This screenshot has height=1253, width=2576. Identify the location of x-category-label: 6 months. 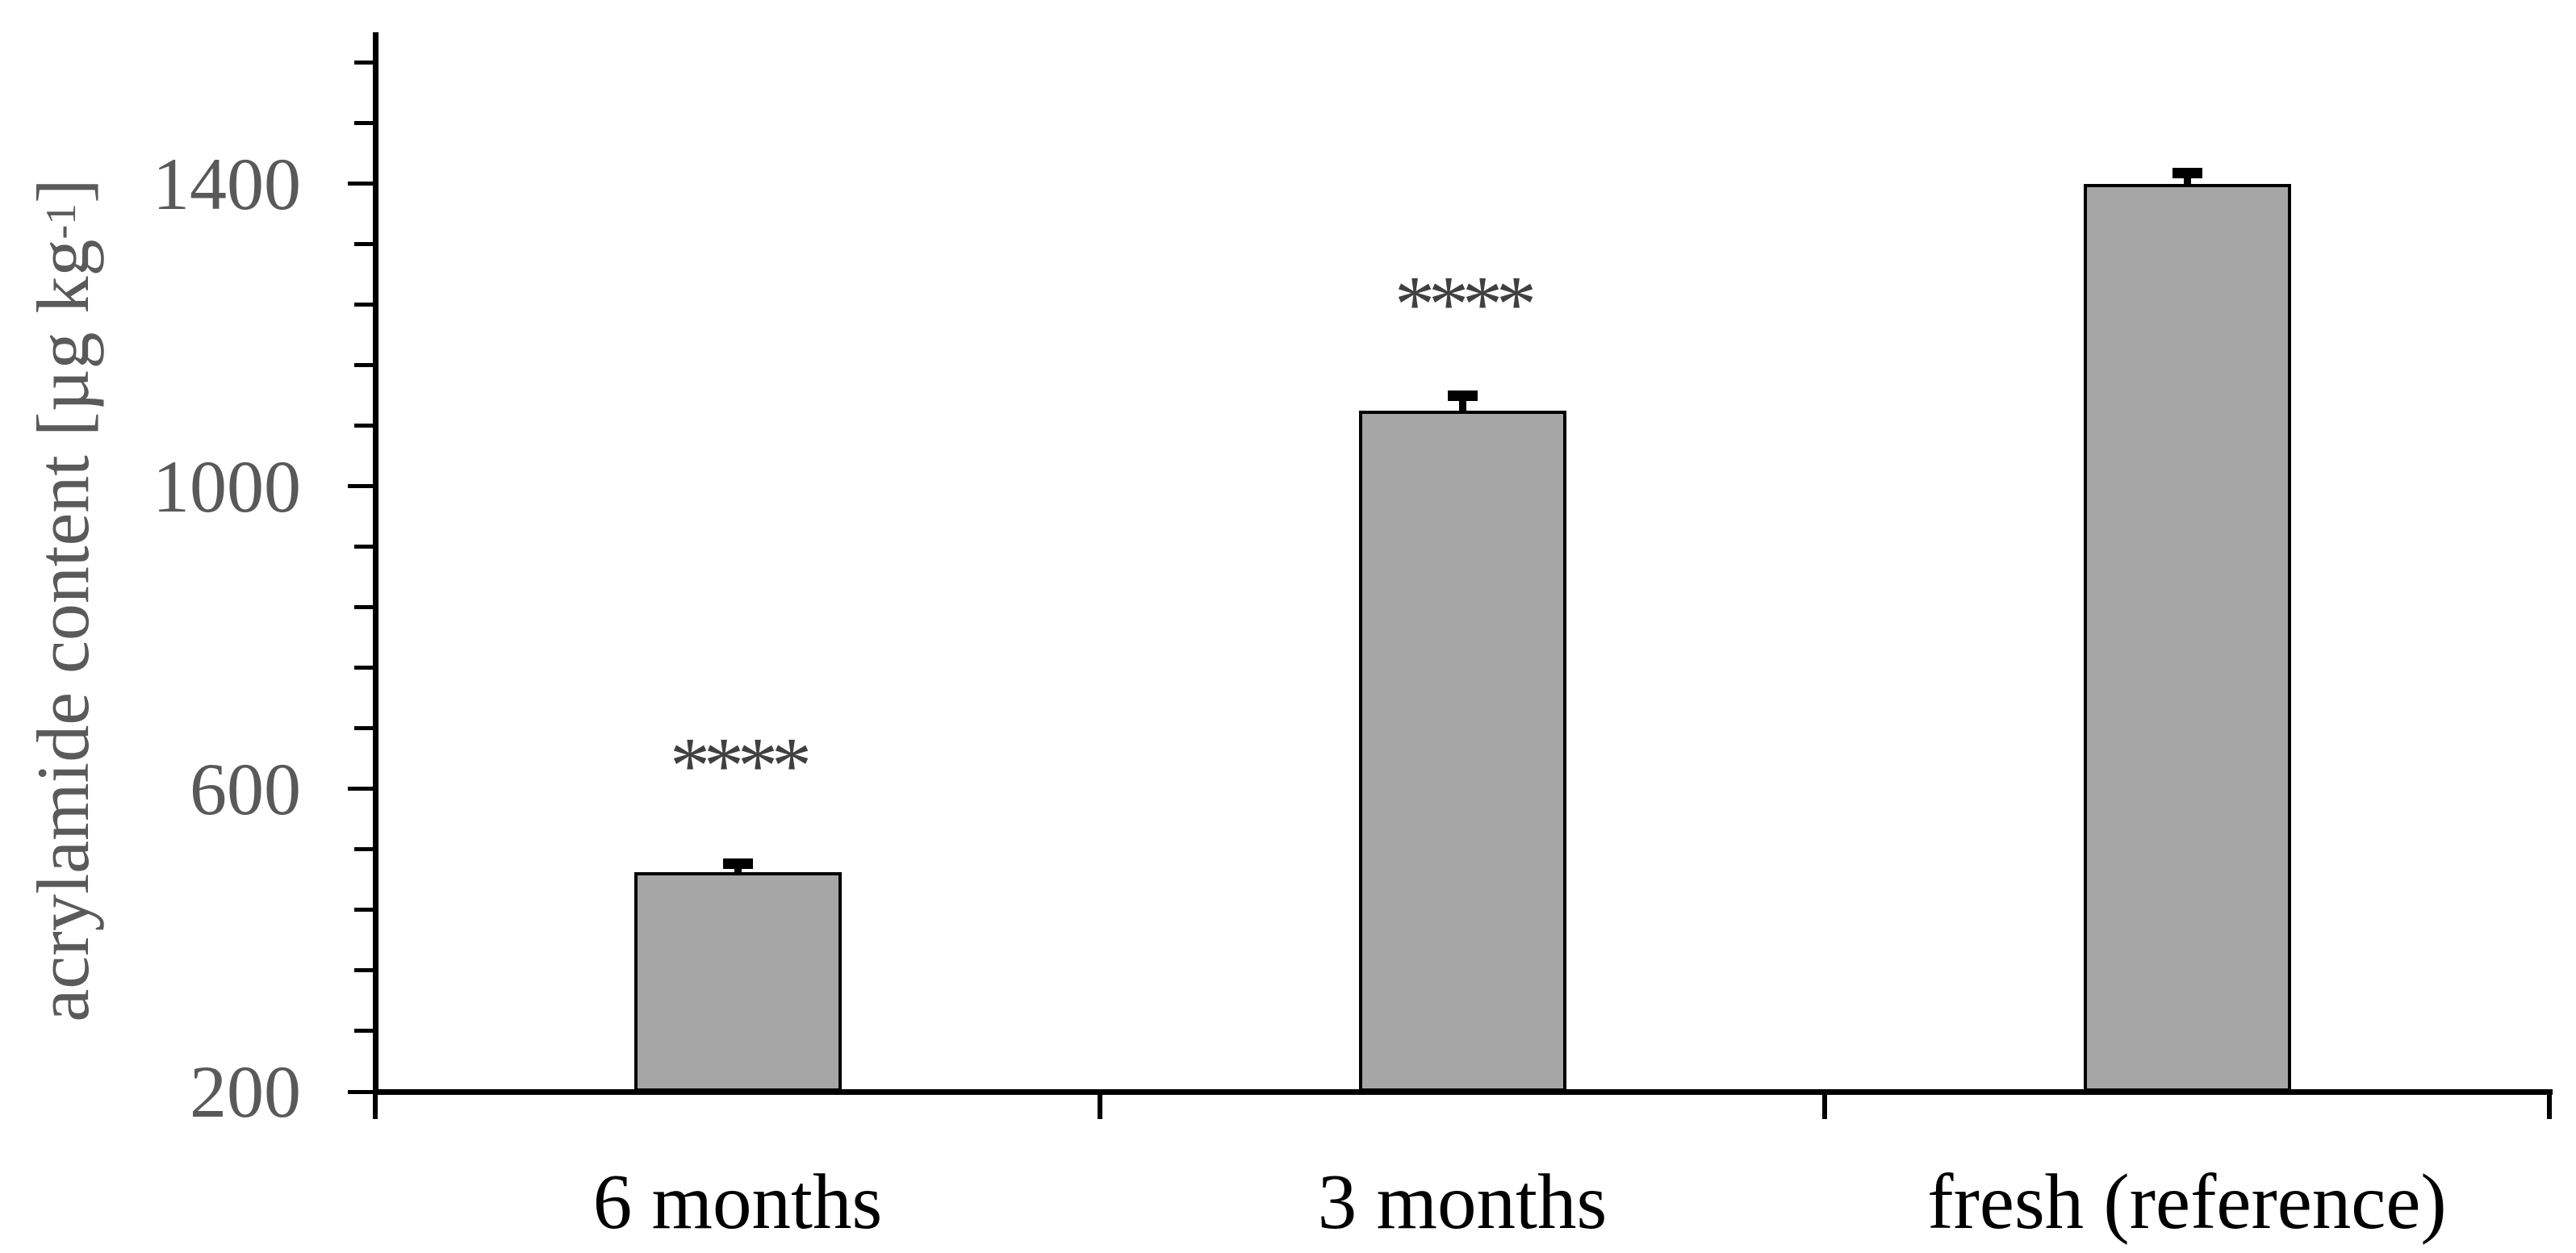
(737, 1202).